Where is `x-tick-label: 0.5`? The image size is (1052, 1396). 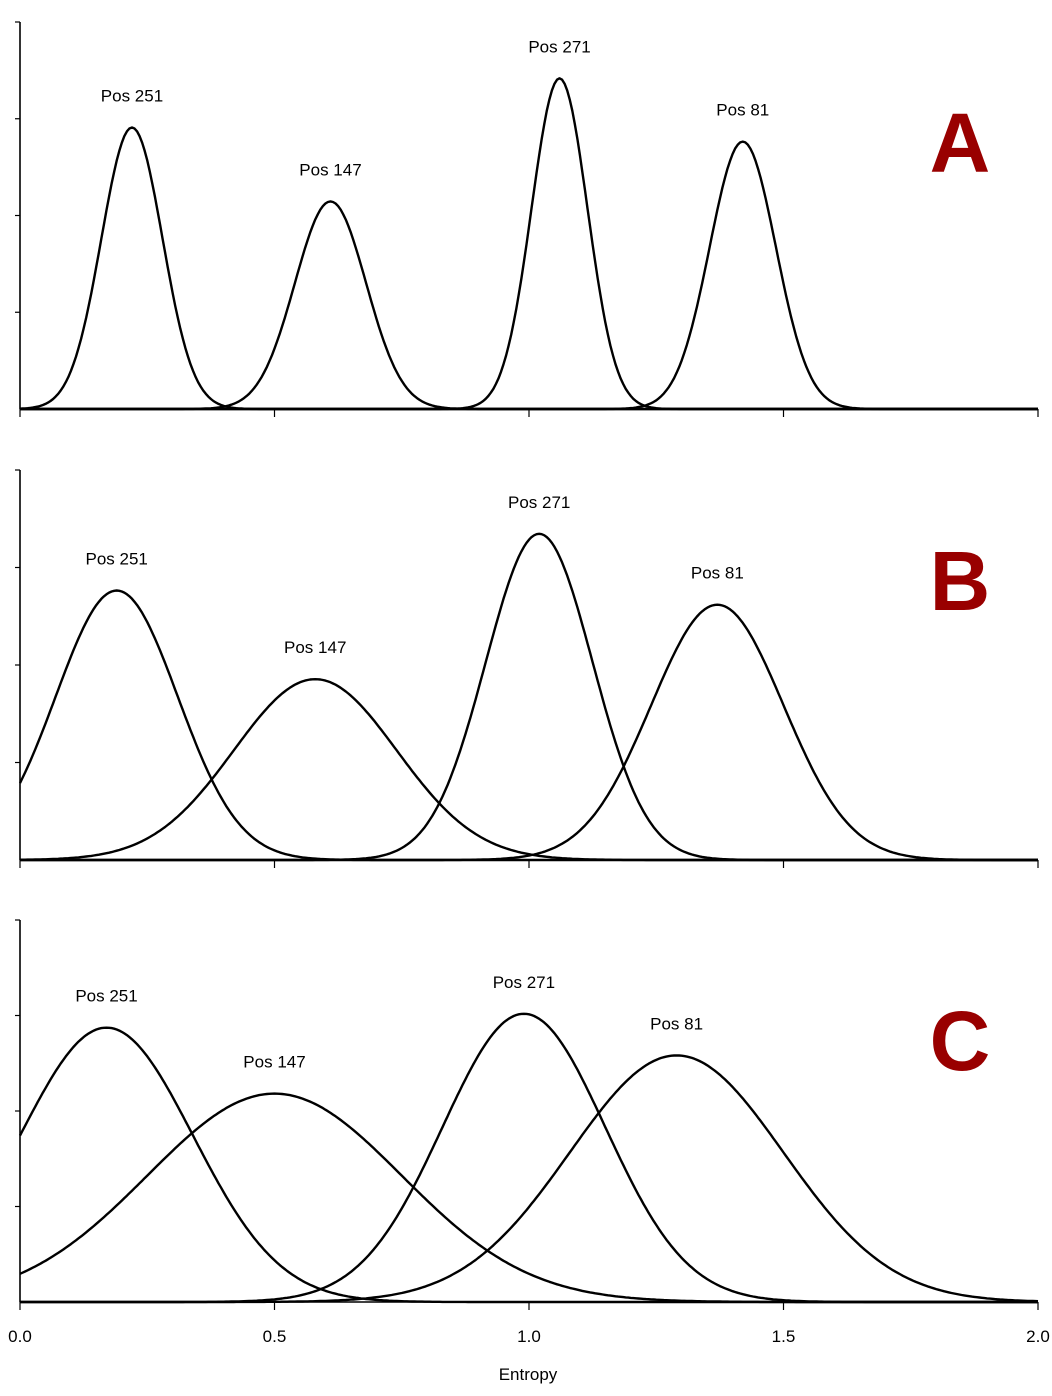 x-tick-label: 0.5 is located at coordinates (275, 1336).